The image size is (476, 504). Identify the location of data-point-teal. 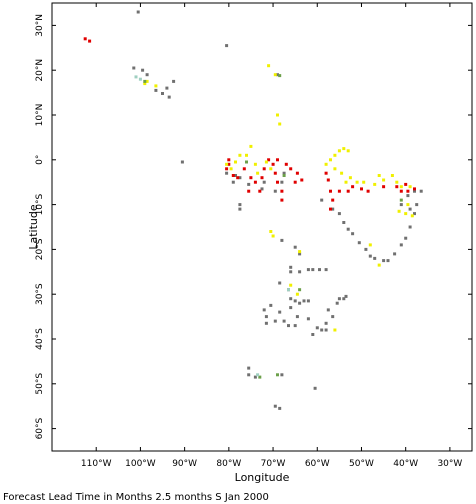
(288, 290).